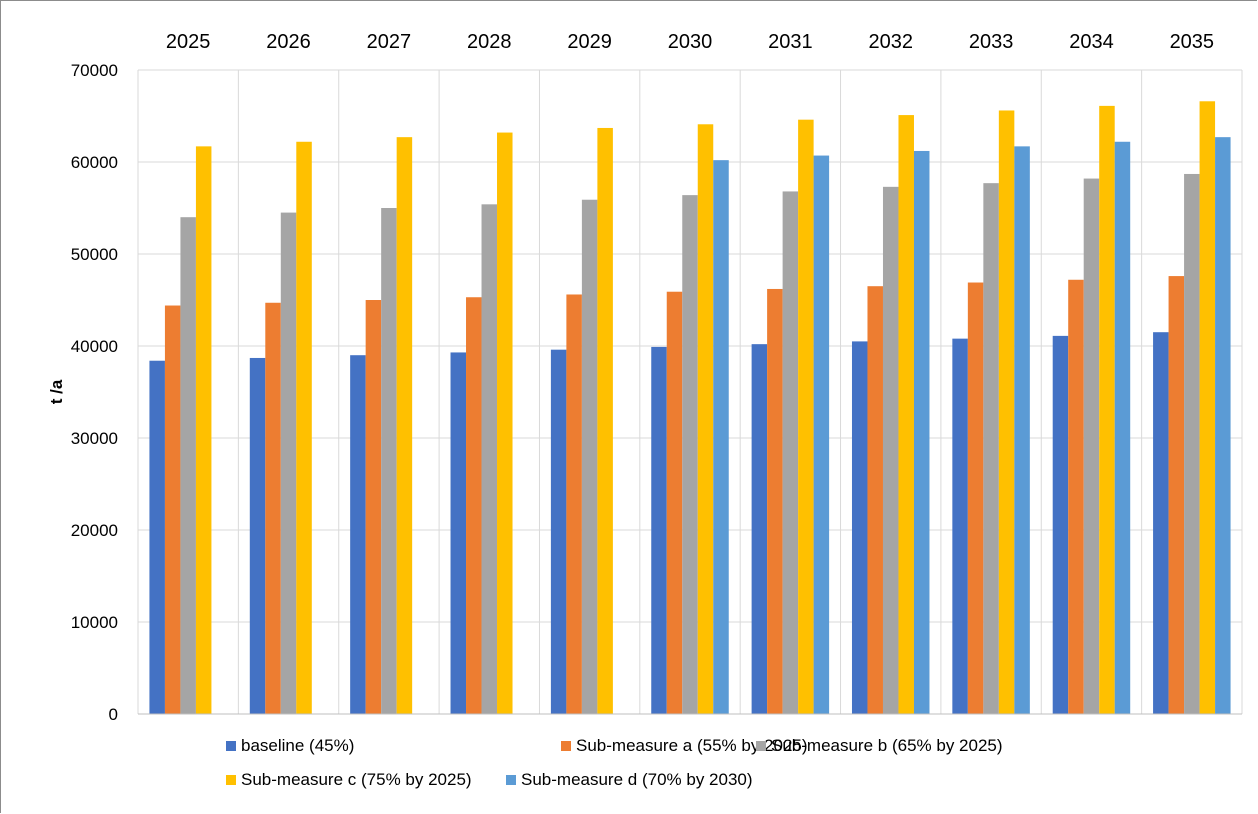  What do you see at coordinates (113, 714) in the screenshot?
I see `y-tick-label: 0` at bounding box center [113, 714].